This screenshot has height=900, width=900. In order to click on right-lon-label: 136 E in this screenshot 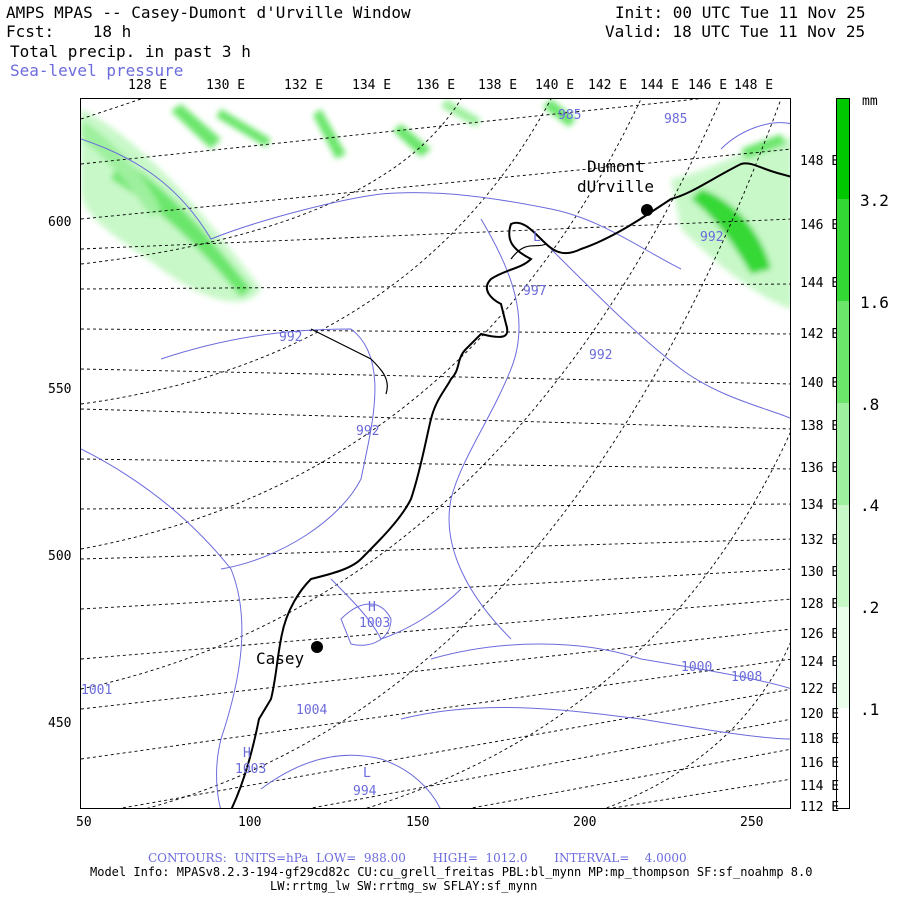, I will do `click(820, 468)`.